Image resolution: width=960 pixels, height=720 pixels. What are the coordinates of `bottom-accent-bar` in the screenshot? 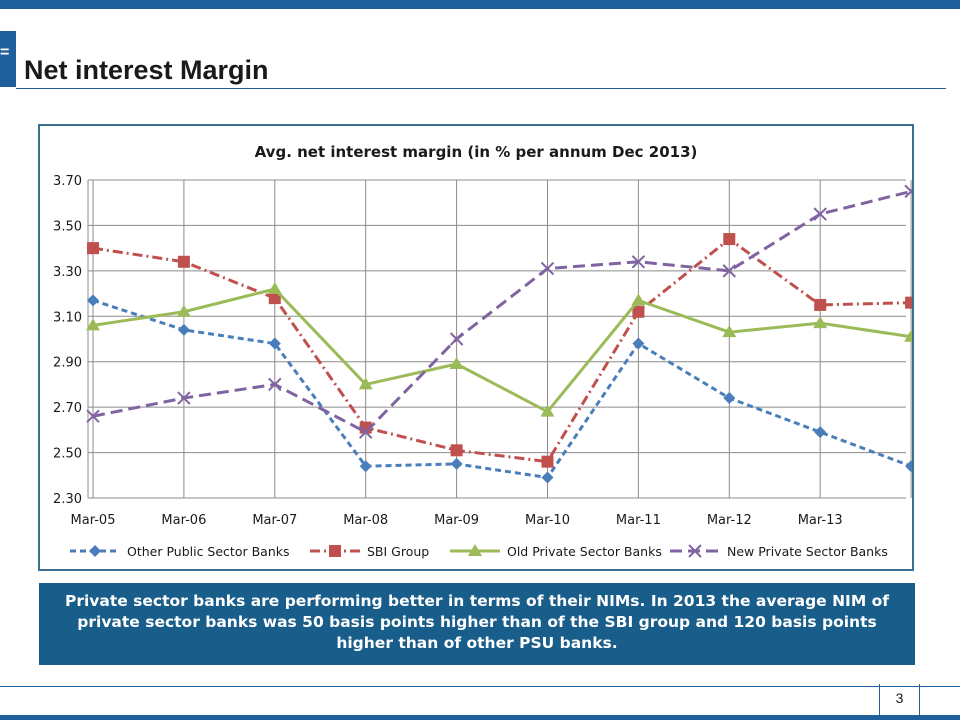 It's located at (480, 717).